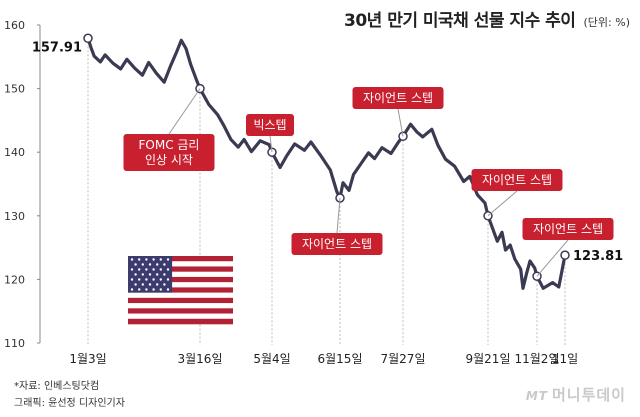 This screenshot has height=417, width=640. Describe the element at coordinates (537, 359) in the screenshot. I see `x-tick-label: 11월2일` at that location.